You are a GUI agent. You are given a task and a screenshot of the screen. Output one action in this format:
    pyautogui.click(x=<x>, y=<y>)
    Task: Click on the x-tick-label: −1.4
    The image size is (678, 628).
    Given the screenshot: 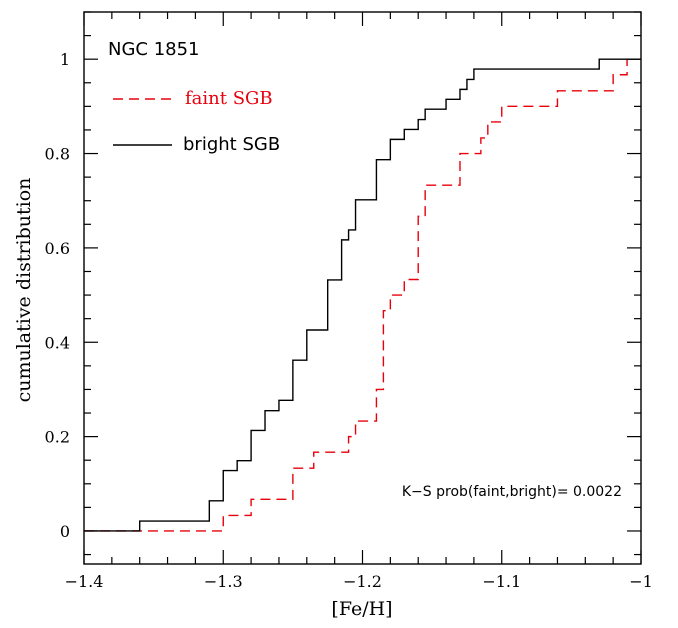 What is the action you would take?
    pyautogui.click(x=84, y=581)
    